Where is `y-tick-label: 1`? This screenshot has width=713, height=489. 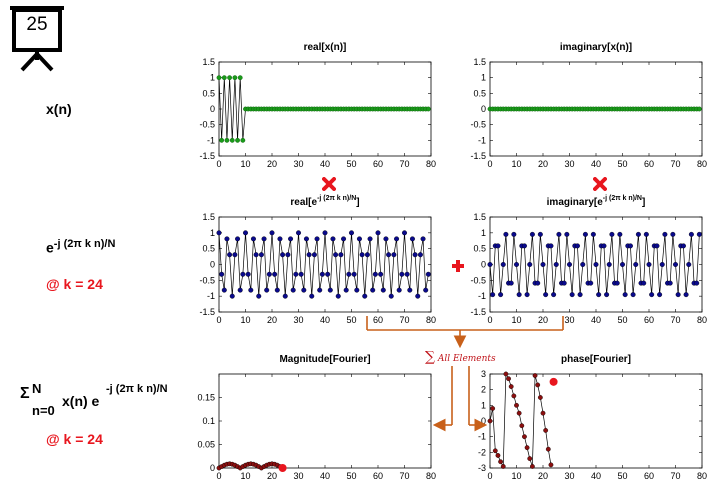 y-tick-label: 1 is located at coordinates (212, 78).